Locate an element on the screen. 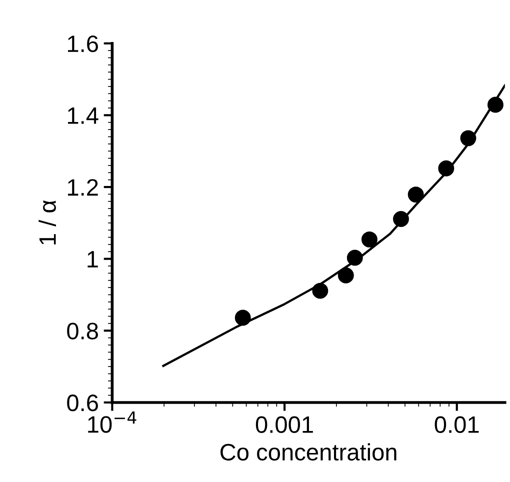 The height and width of the screenshot is (482, 510). y-axis-title: 1 / α is located at coordinates (47, 222).